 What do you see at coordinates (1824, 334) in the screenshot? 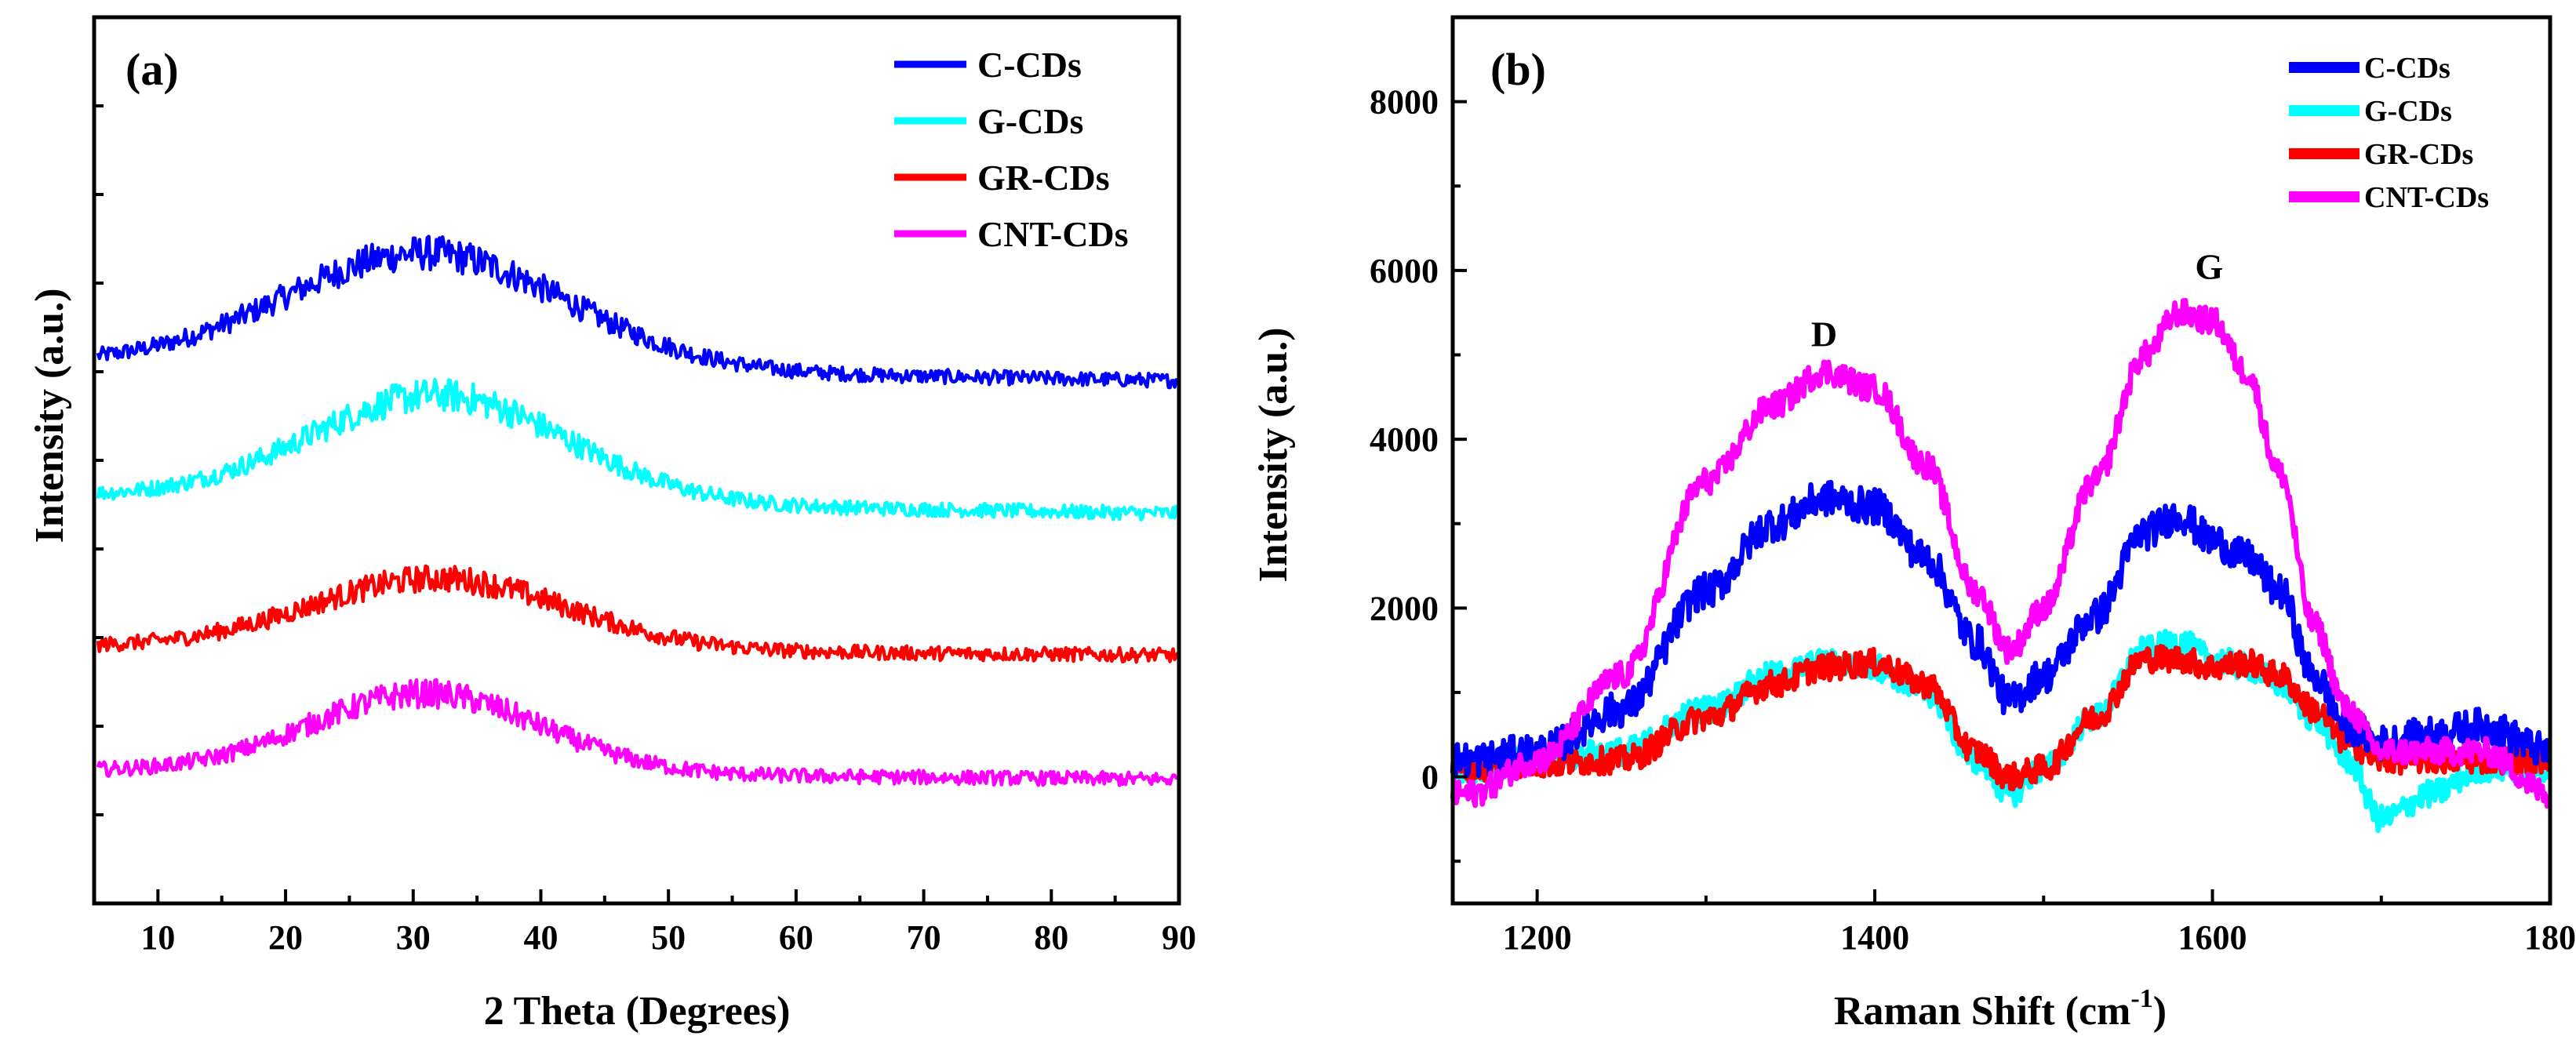
I see `peak-label-d: D` at bounding box center [1824, 334].